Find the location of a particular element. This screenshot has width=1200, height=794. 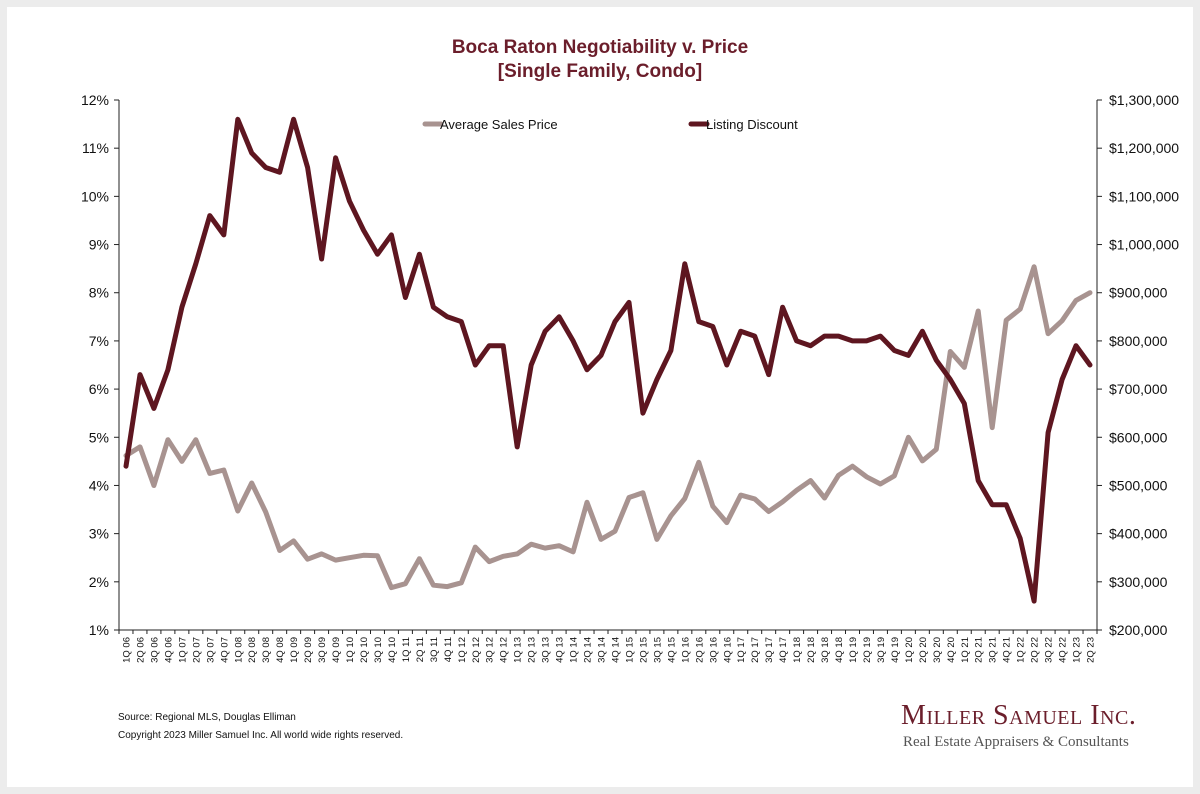

x-tick-label: 2Q 10 is located at coordinates (364, 650).